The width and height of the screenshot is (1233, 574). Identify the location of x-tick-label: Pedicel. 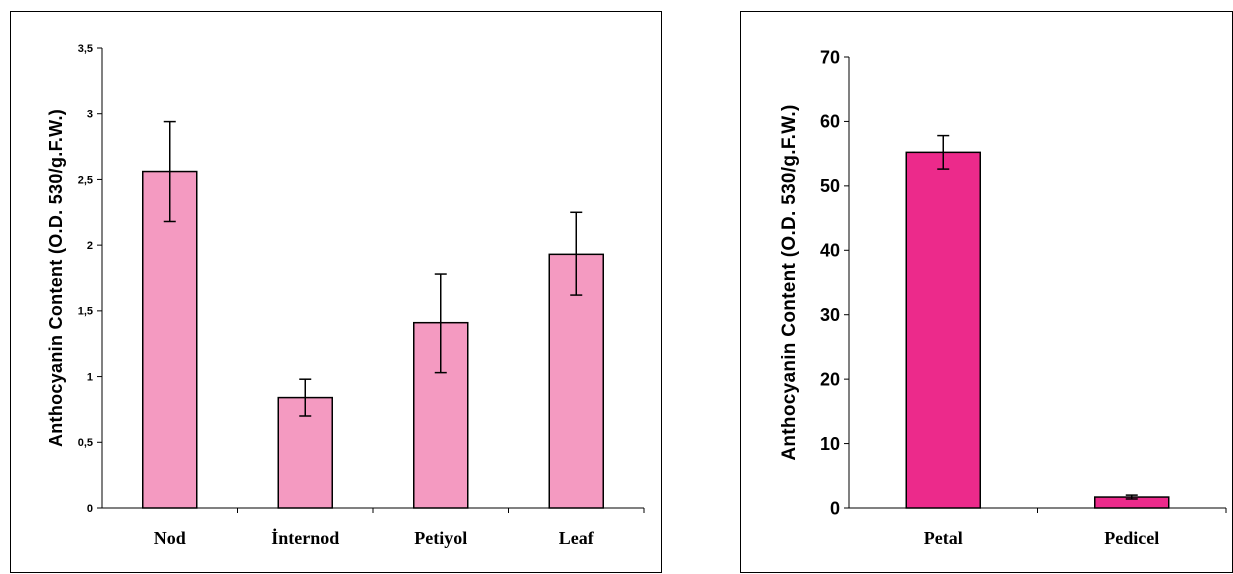
(1131, 538).